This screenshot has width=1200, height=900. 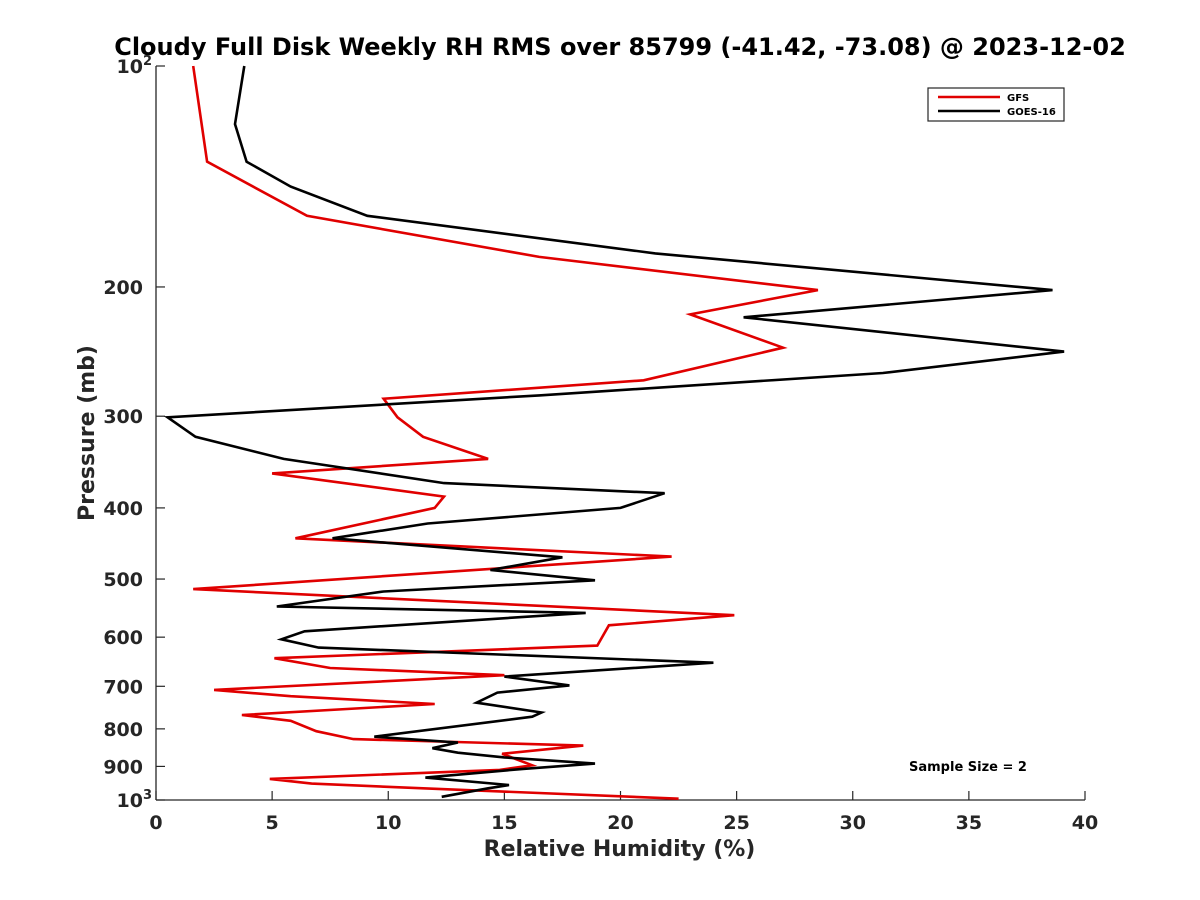 I want to click on y-tick-label: 10³, so click(x=135, y=800).